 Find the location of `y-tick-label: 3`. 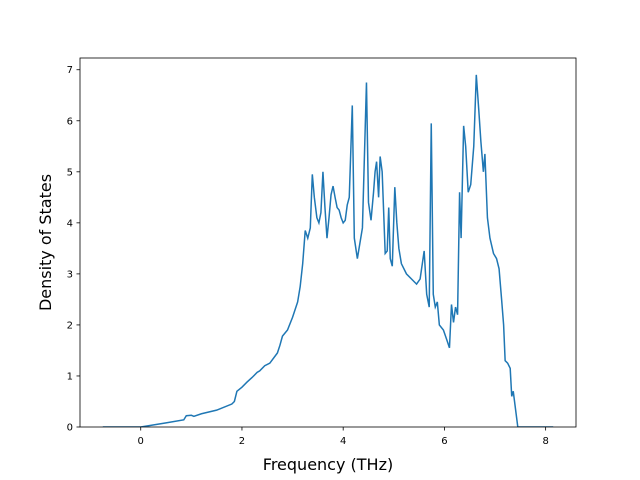

y-tick-label: 3 is located at coordinates (70, 274).